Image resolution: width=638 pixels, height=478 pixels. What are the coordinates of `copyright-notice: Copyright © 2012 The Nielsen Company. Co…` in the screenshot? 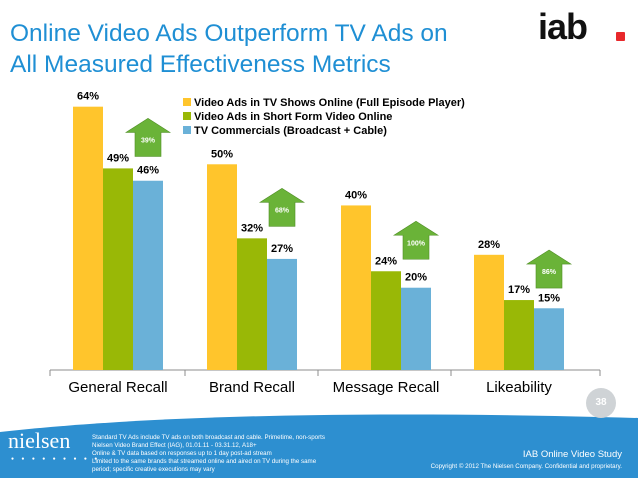 It's located at (526, 466).